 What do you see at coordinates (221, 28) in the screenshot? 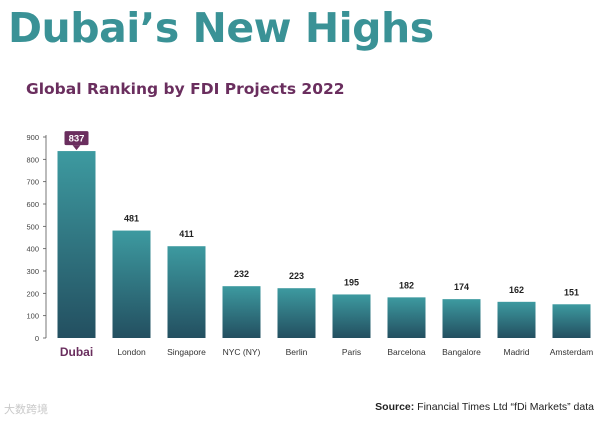
I see `page-title: Dubai’s New Highs` at bounding box center [221, 28].